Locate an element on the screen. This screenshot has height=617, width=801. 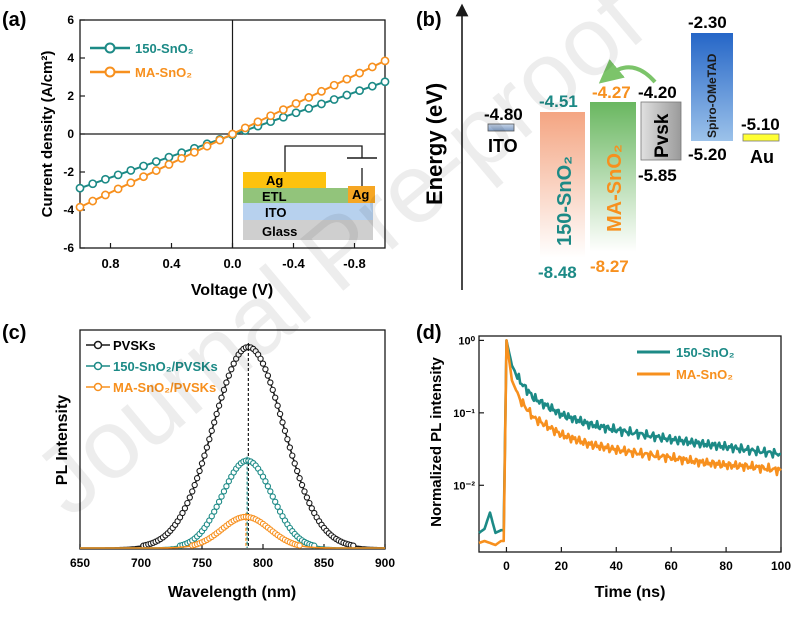
y-tick-label: 6 is located at coordinates (70, 20).